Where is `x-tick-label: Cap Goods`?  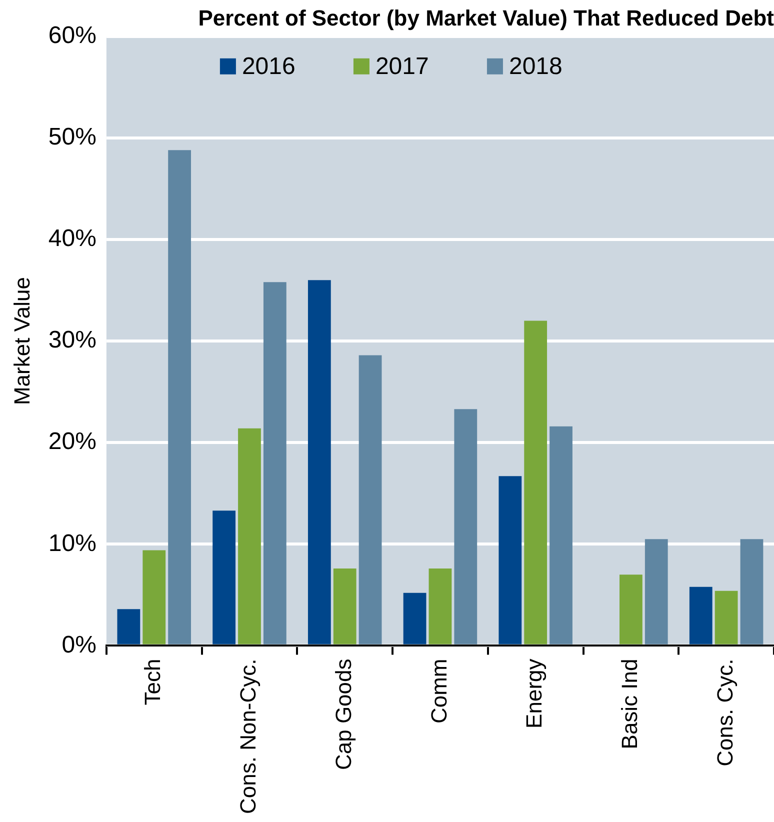 x-tick-label: Cap Goods is located at coordinates (343, 714).